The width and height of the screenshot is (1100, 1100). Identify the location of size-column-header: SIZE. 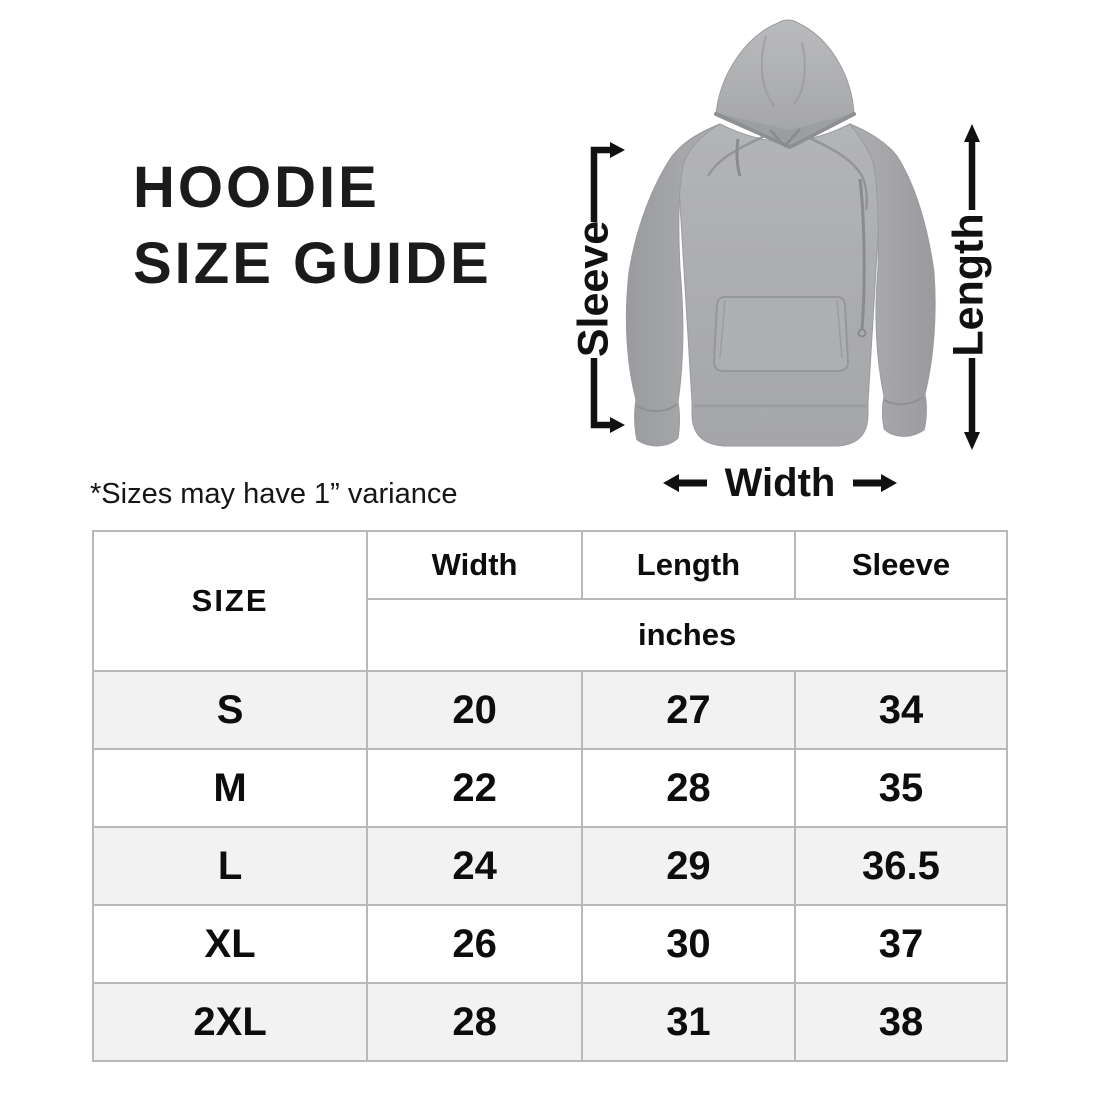
(230, 601).